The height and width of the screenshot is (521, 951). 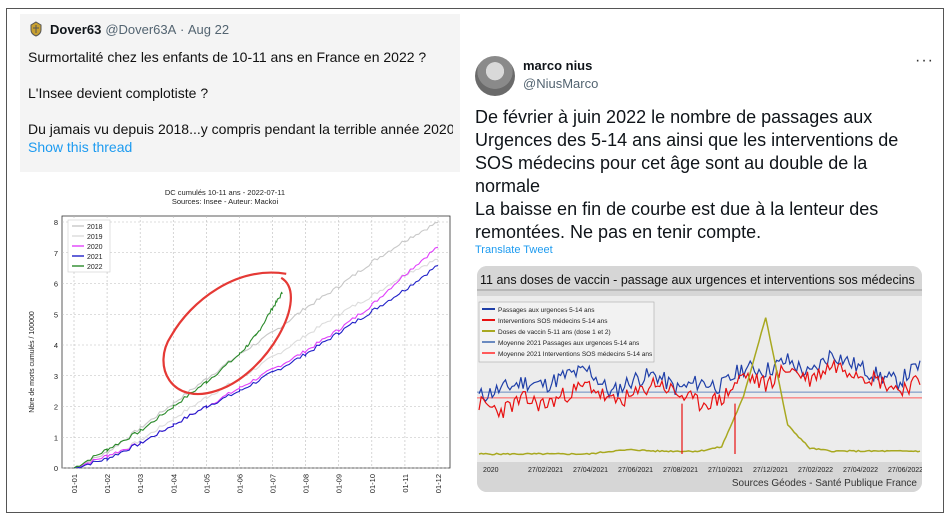 What do you see at coordinates (770, 470) in the screenshot?
I see `x-tick-label: 27/12/2021` at bounding box center [770, 470].